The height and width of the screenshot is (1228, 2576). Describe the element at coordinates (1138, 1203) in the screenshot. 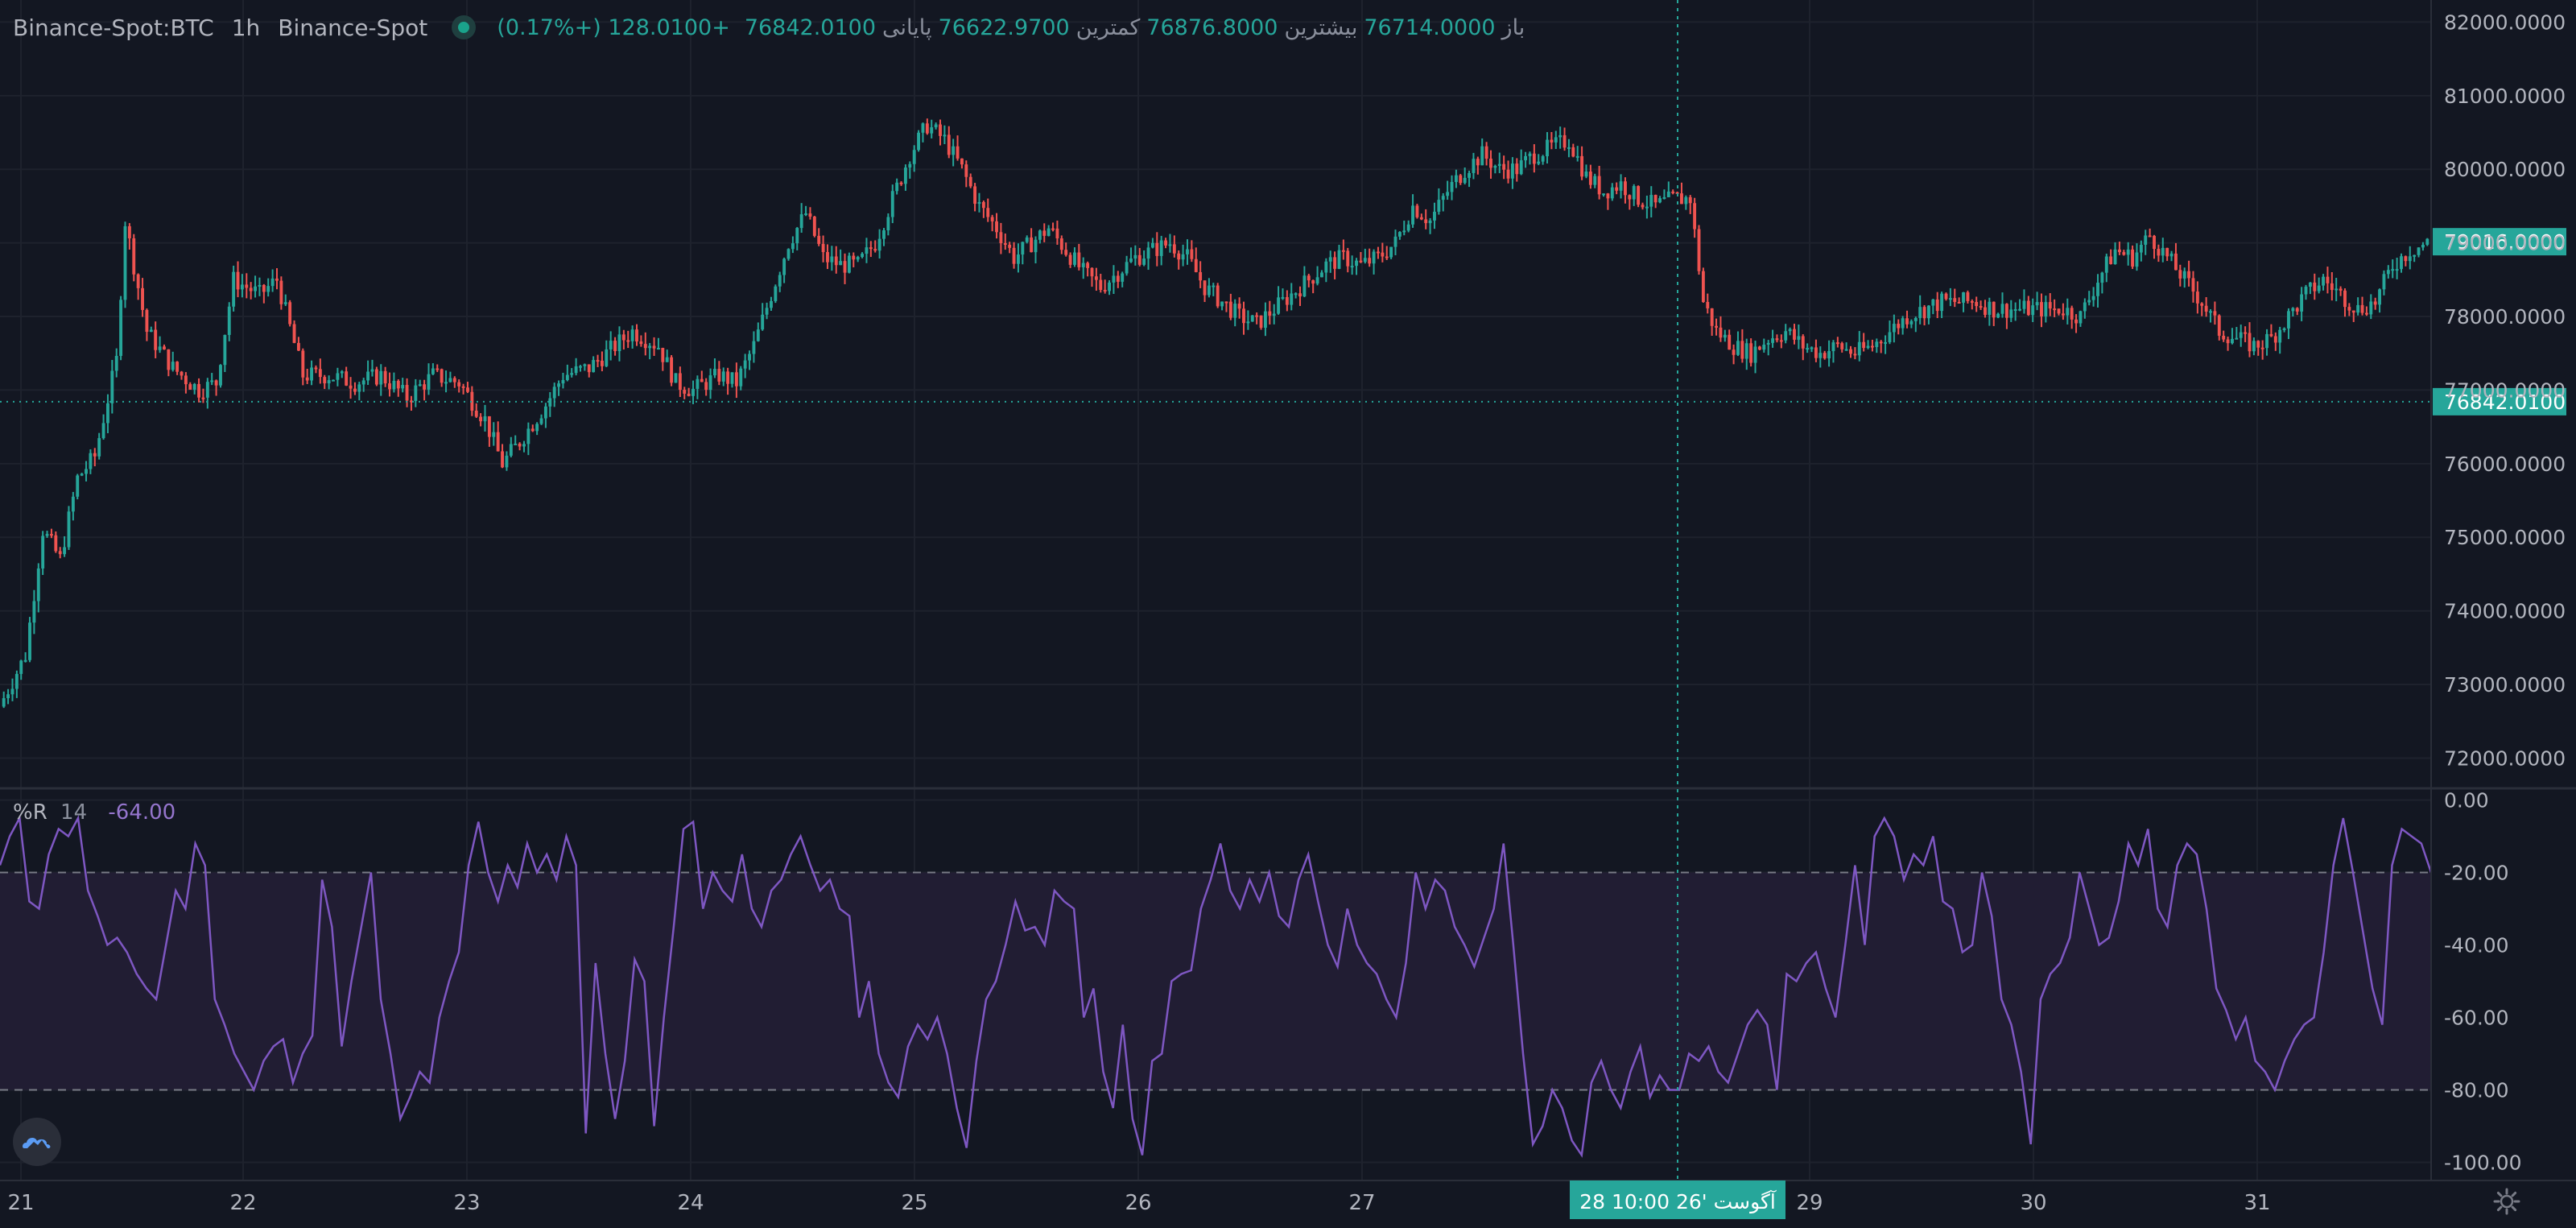

I see `time-axis: 21 22 23 24 25 26 27 29 30 31` at that location.